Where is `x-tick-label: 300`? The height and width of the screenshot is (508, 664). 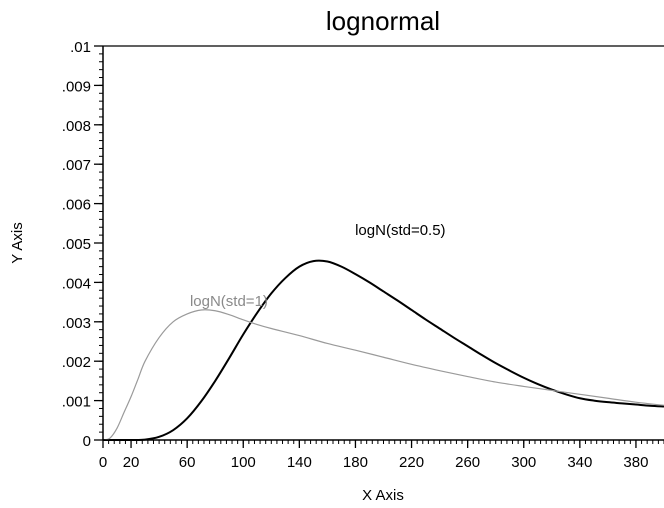
x-tick-label: 300 is located at coordinates (523, 462).